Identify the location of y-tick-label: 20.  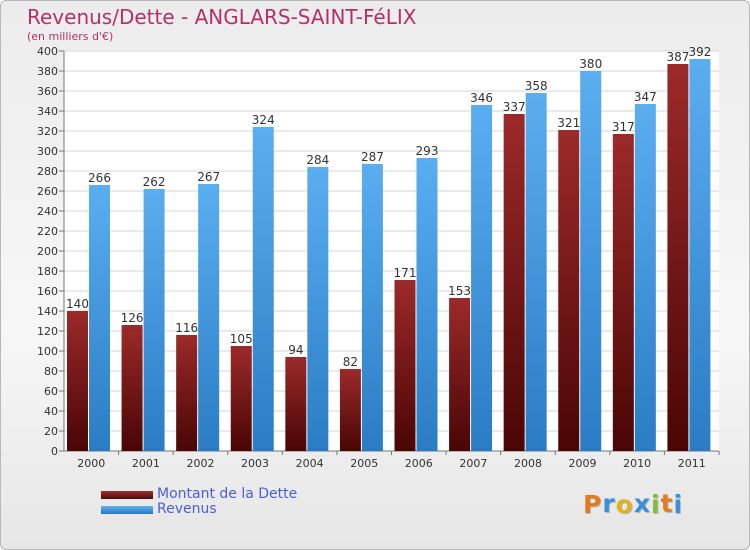
(51, 431).